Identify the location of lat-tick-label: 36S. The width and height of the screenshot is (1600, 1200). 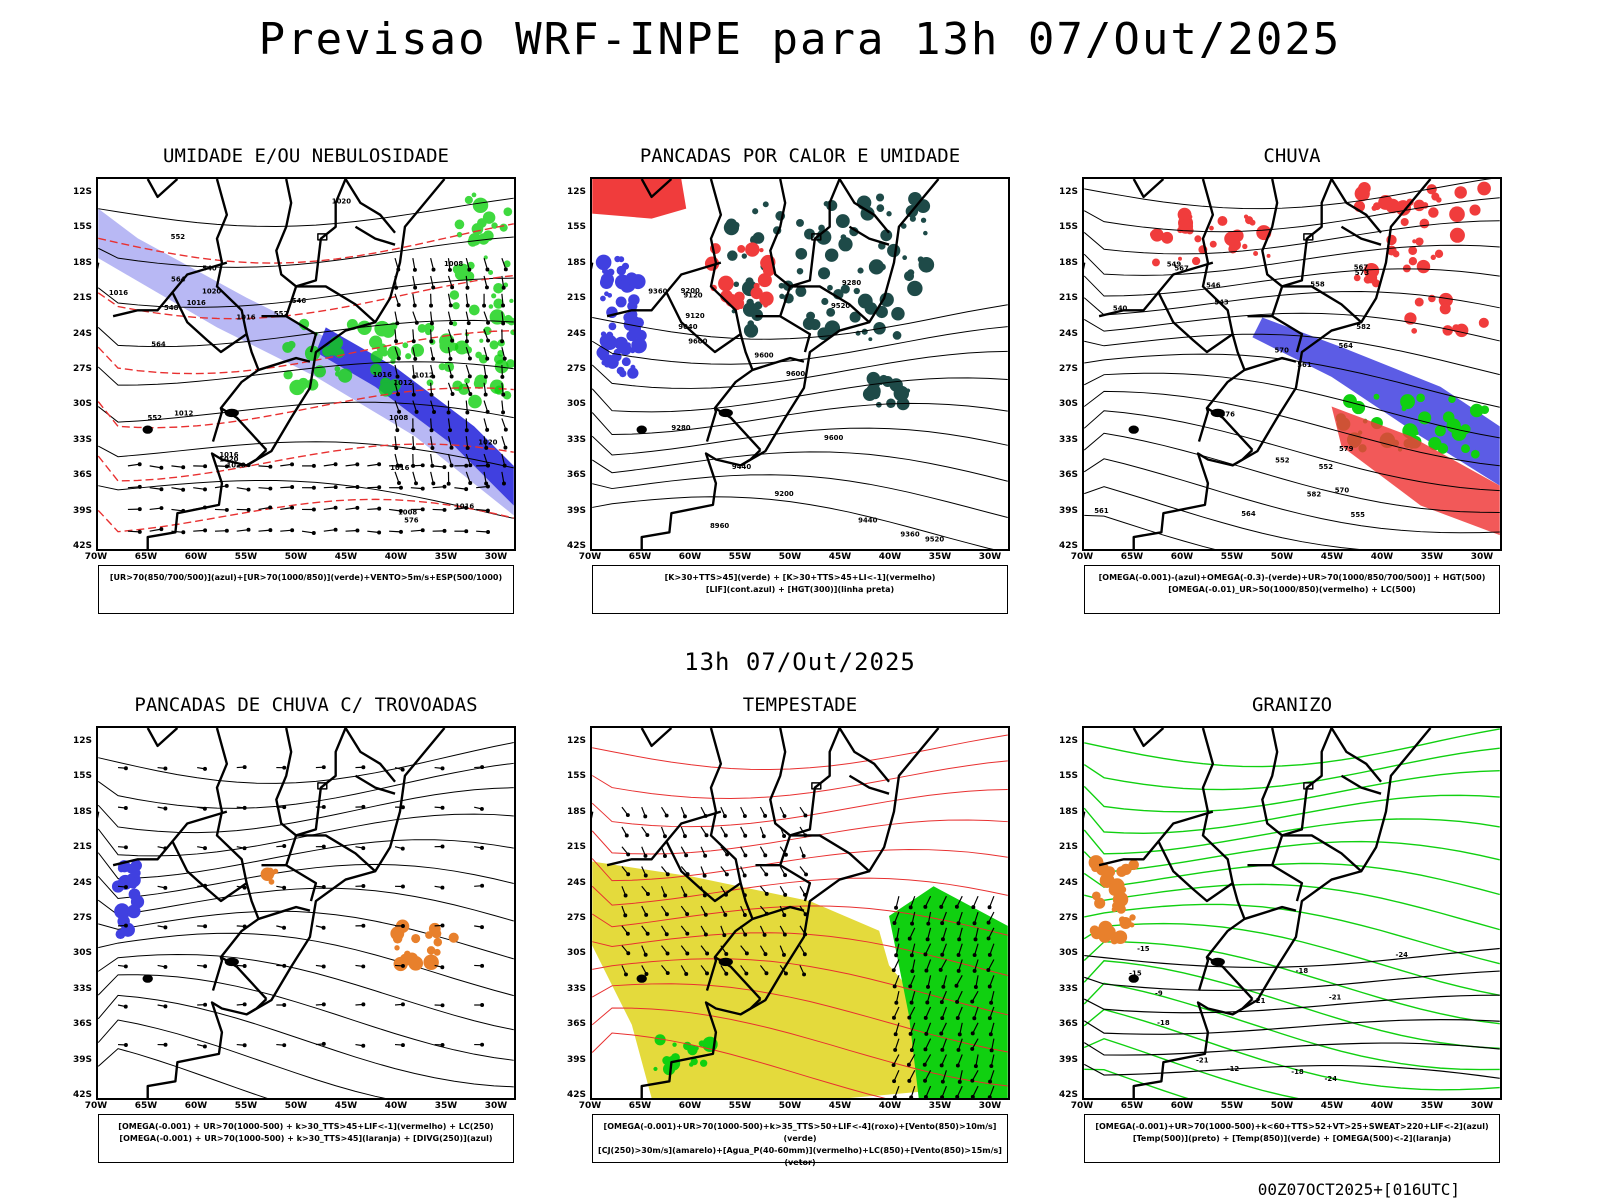
(82, 475).